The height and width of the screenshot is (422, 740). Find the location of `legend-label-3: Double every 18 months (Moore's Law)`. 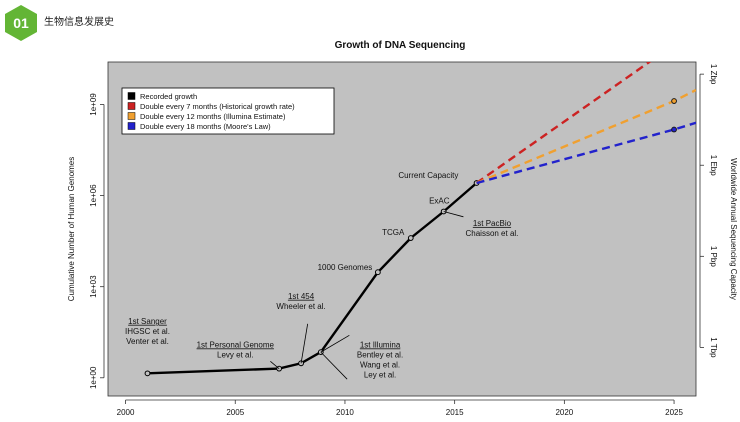

legend-label-3: Double every 18 months (Moore's Law) is located at coordinates (205, 126).